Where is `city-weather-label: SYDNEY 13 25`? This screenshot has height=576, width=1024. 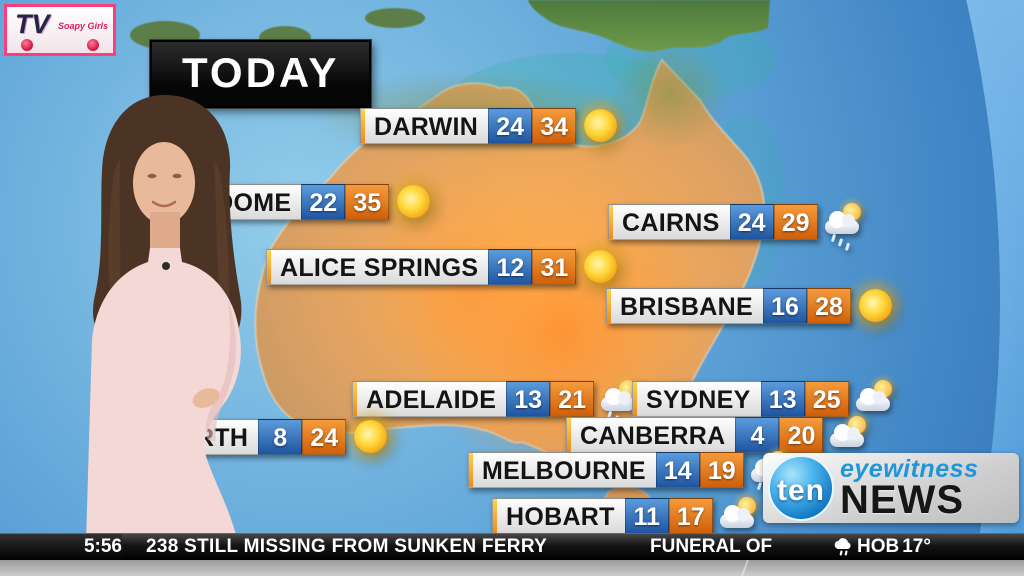
city-weather-label: SYDNEY 13 25 is located at coordinates (764, 399).